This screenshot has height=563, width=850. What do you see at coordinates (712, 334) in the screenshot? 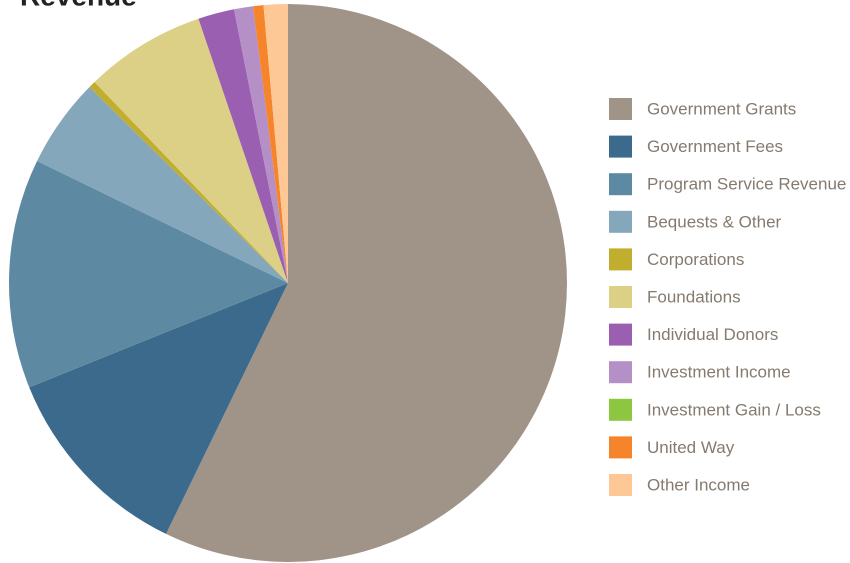
I see `legend-label: Individual Donors` at bounding box center [712, 334].